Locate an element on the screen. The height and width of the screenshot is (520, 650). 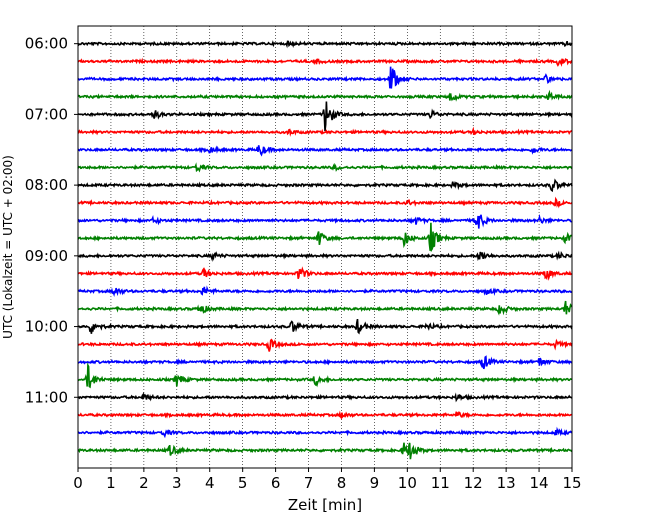
x-tick-label: 15 is located at coordinates (571, 483).